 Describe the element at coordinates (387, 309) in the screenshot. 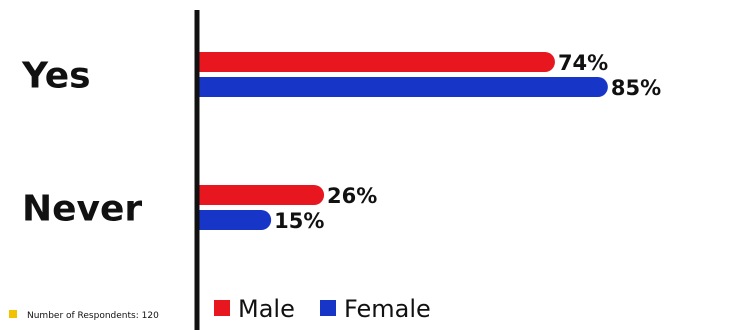

I see `legend-label-female: Female` at that location.